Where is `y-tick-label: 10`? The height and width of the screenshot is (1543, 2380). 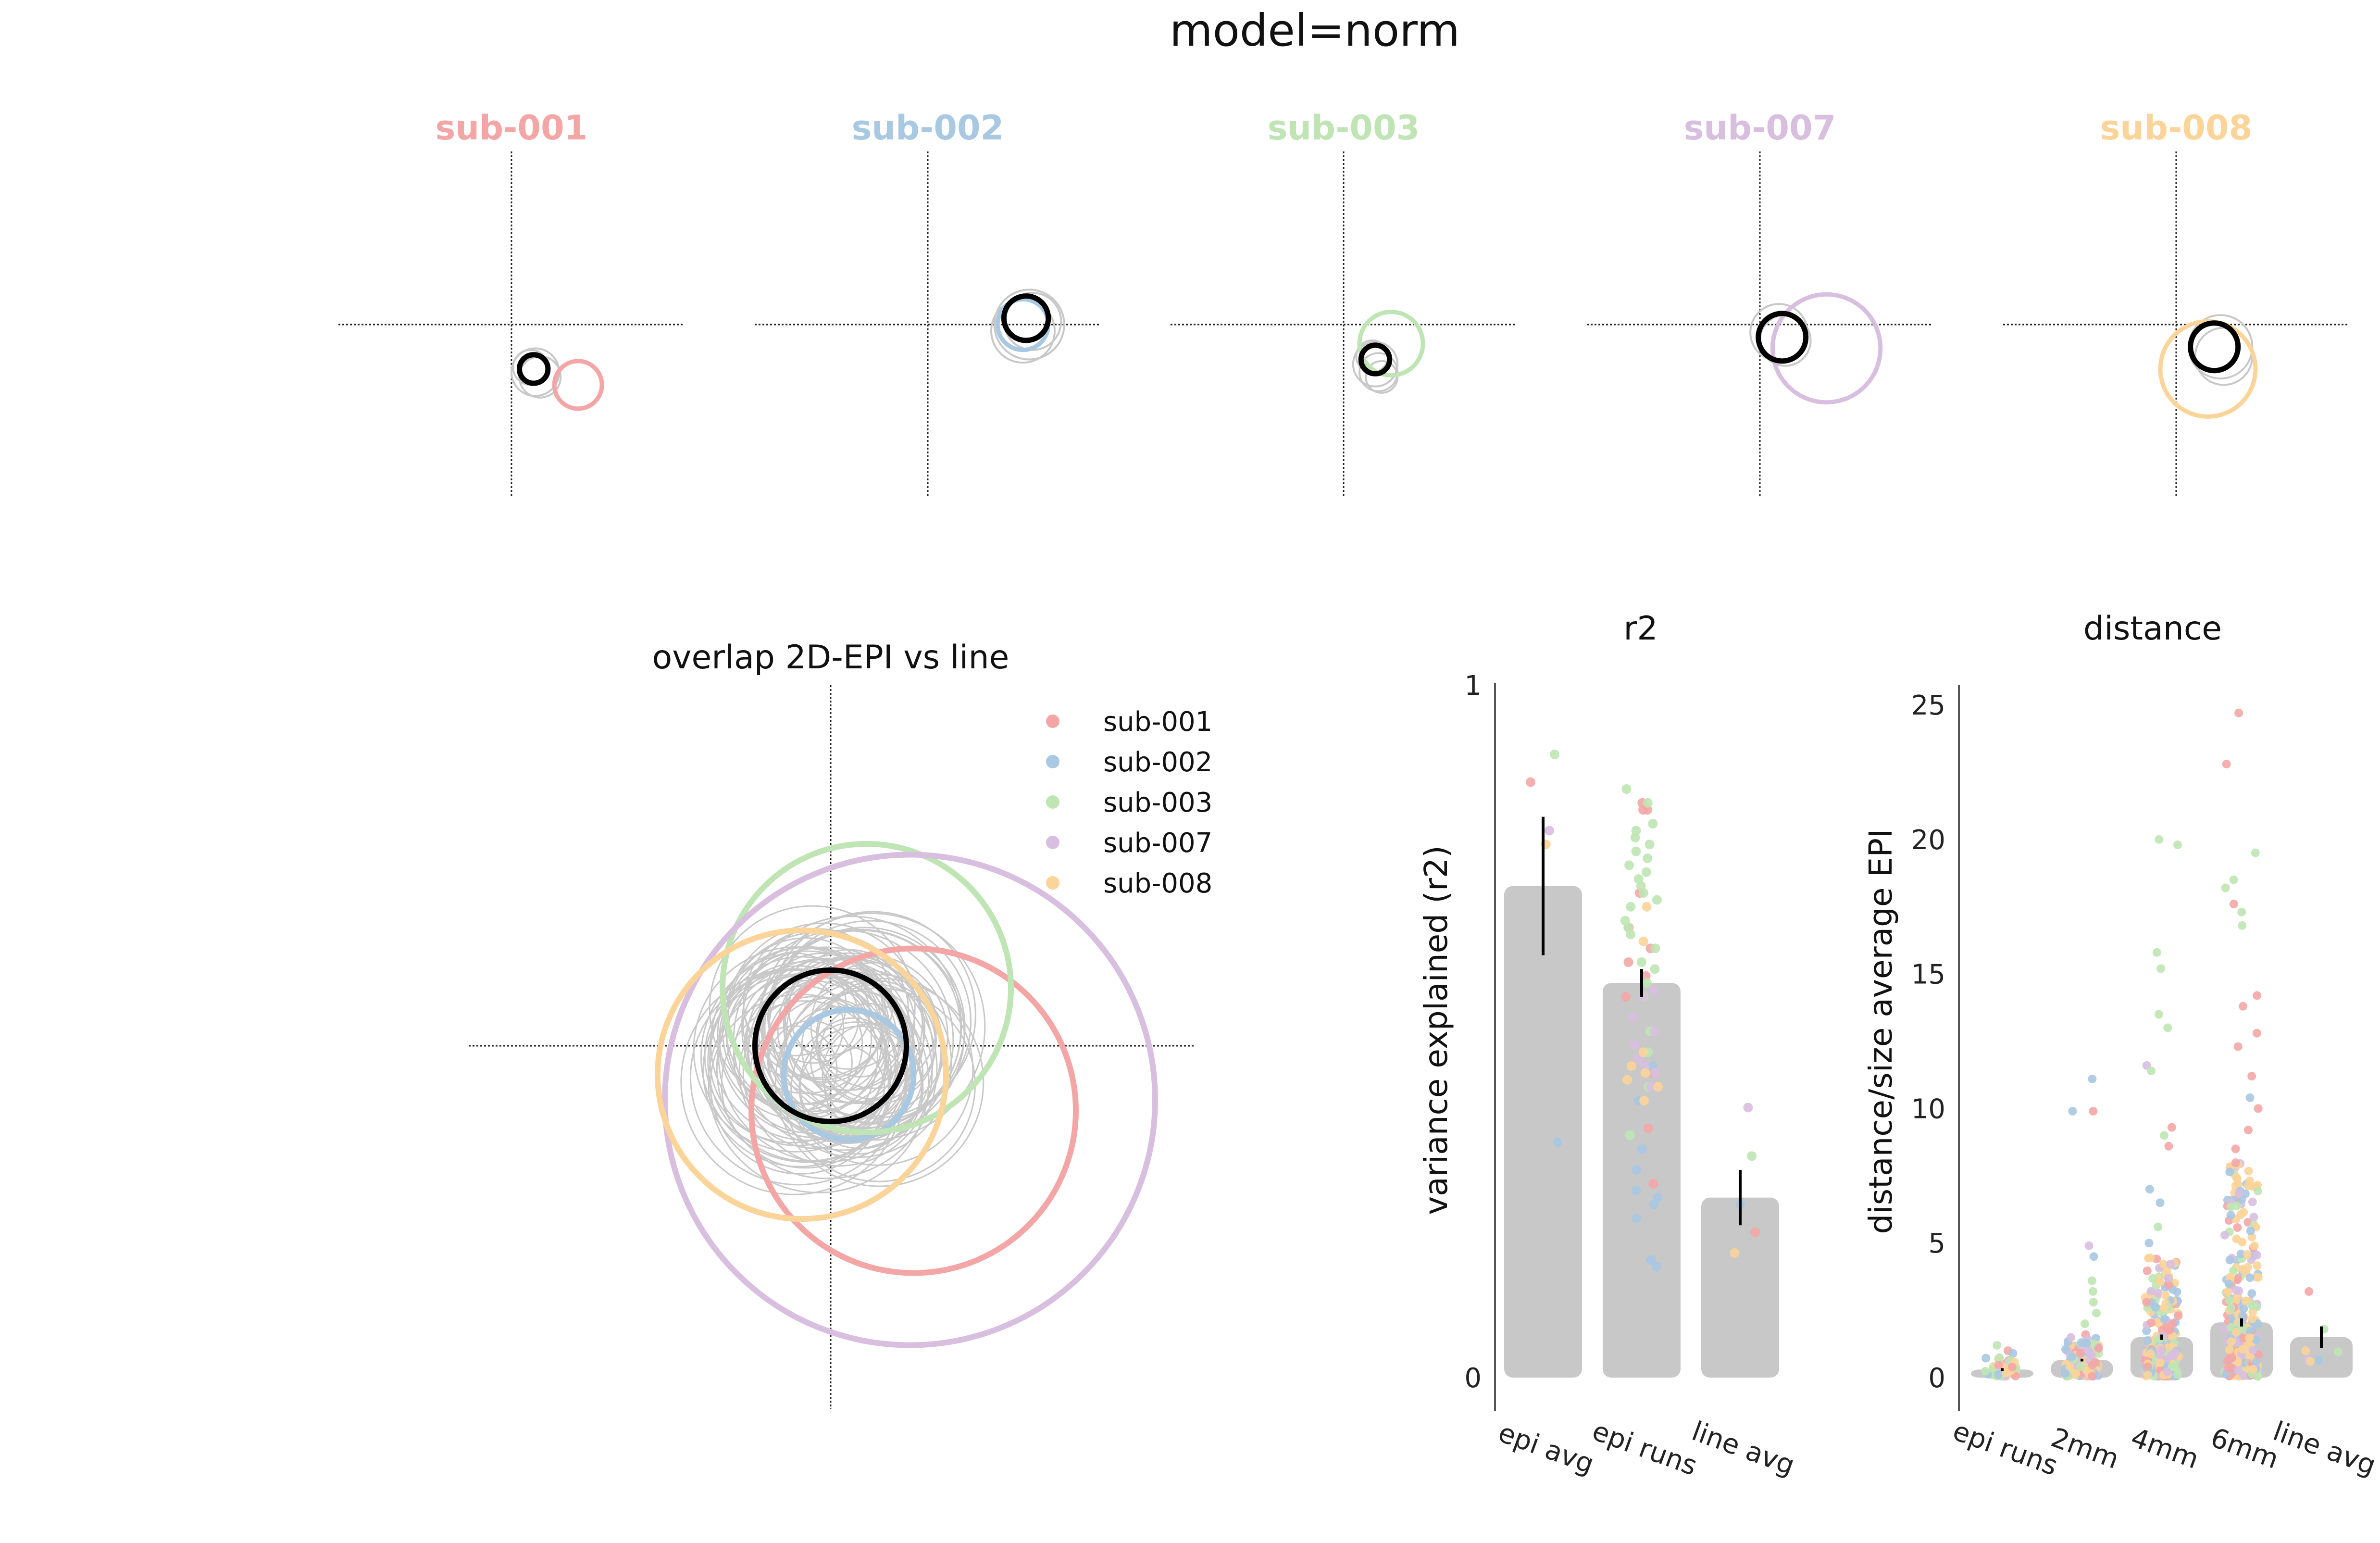 y-tick-label: 10 is located at coordinates (1928, 1109).